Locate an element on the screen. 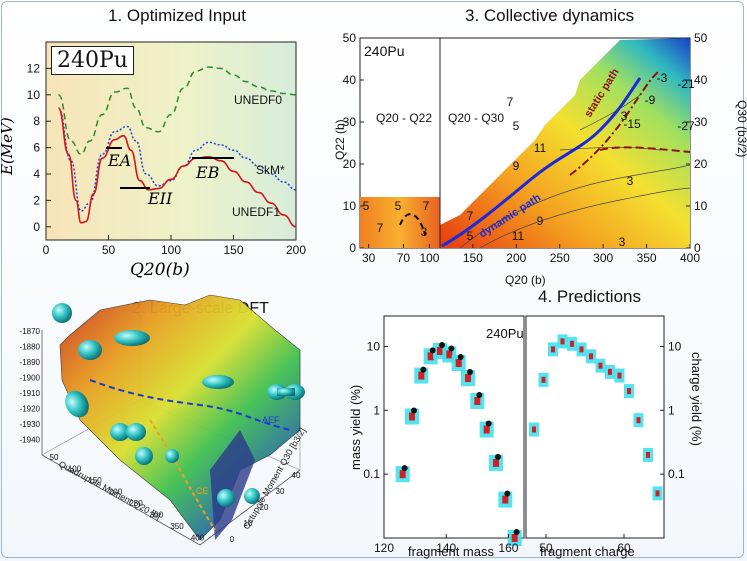  p1-label-unedf1: UNEDF1 is located at coordinates (256, 212).